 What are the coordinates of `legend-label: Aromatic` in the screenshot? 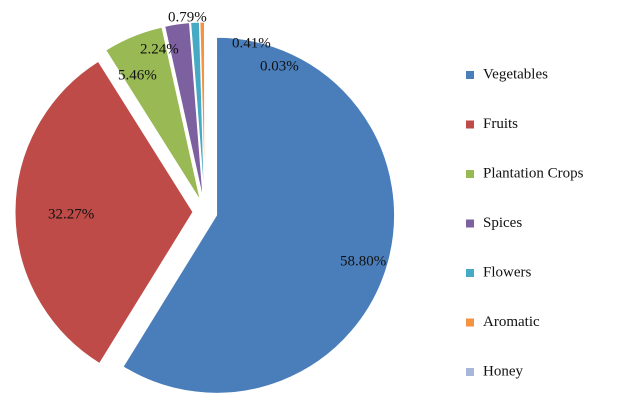 It's located at (511, 322).